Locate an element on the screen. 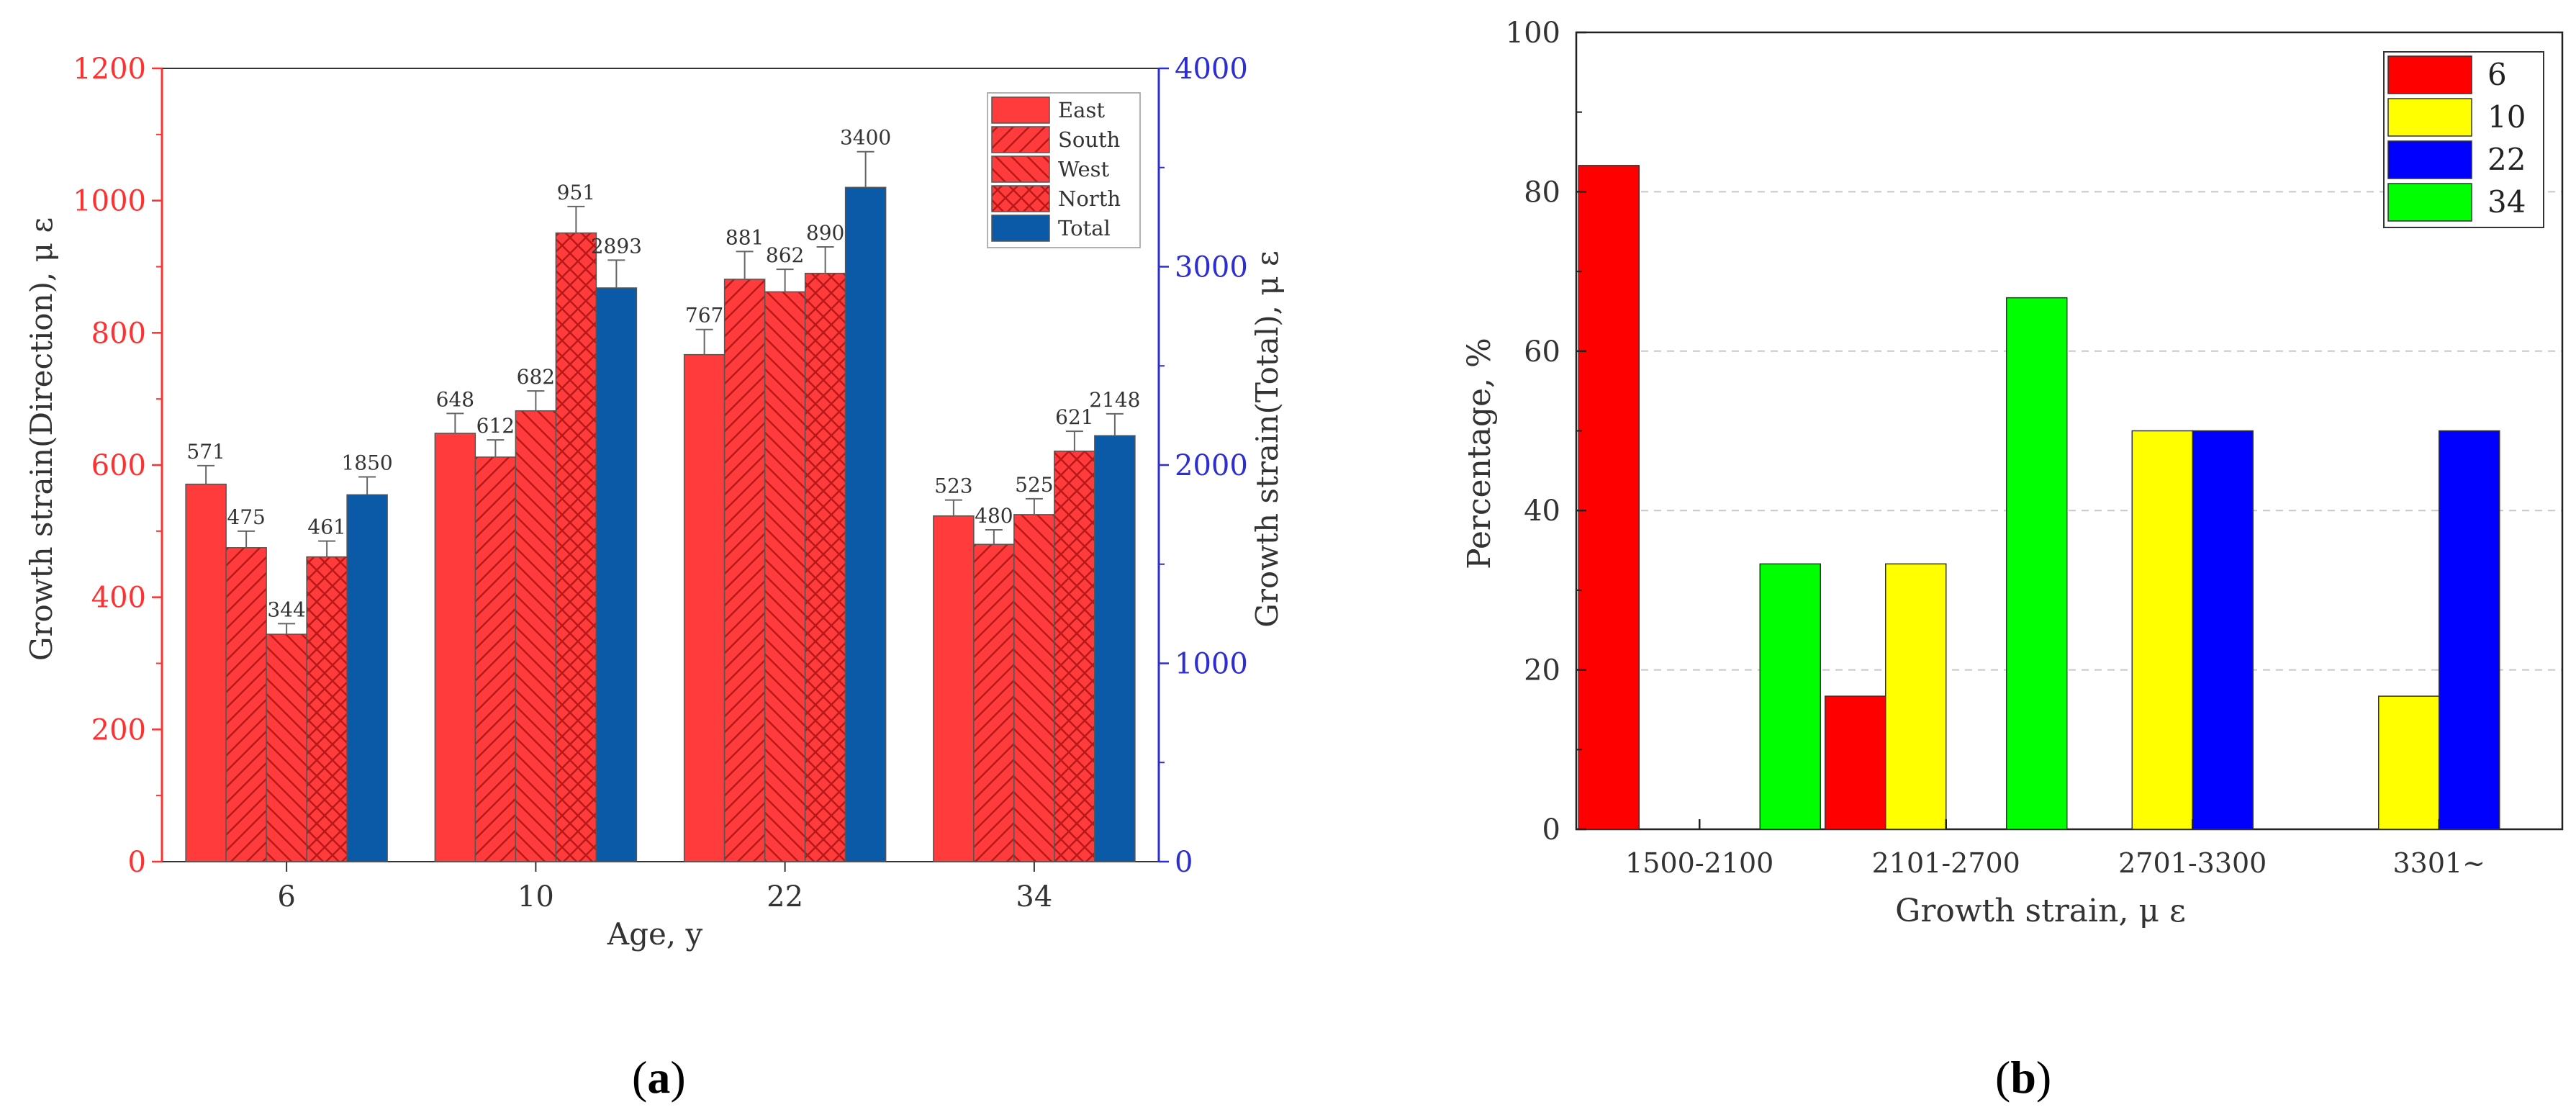  chart-a-right-tick-label: 3000 is located at coordinates (1211, 267).